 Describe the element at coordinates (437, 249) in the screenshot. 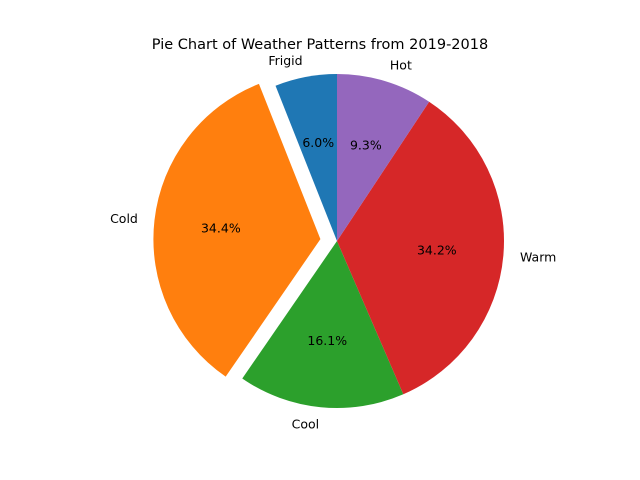

I see `slice-percent-warm: 34.2%` at that location.